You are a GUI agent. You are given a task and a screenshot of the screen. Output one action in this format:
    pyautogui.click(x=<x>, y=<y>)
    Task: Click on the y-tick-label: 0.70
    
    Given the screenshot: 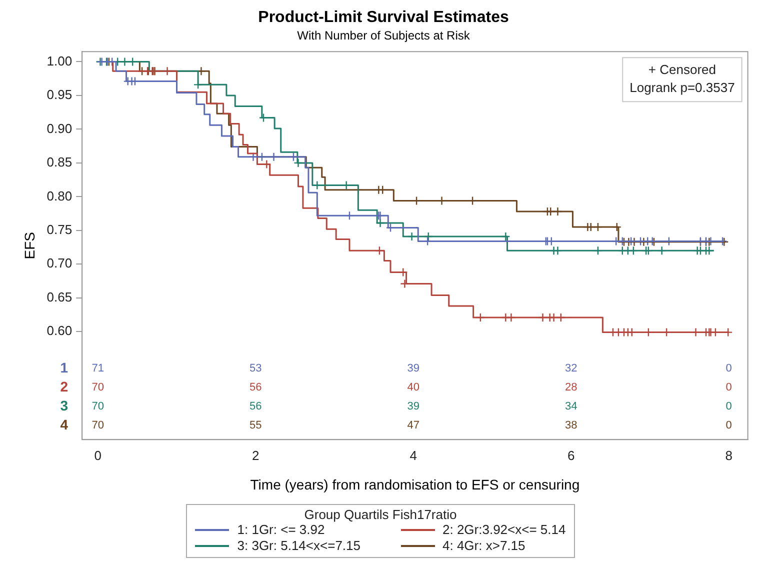 What is the action you would take?
    pyautogui.click(x=59, y=263)
    